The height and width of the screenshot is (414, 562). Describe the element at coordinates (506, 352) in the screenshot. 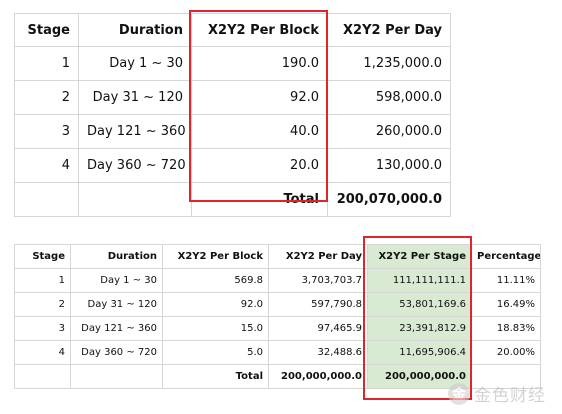

I see `cell-percentage: 20.00%` at that location.